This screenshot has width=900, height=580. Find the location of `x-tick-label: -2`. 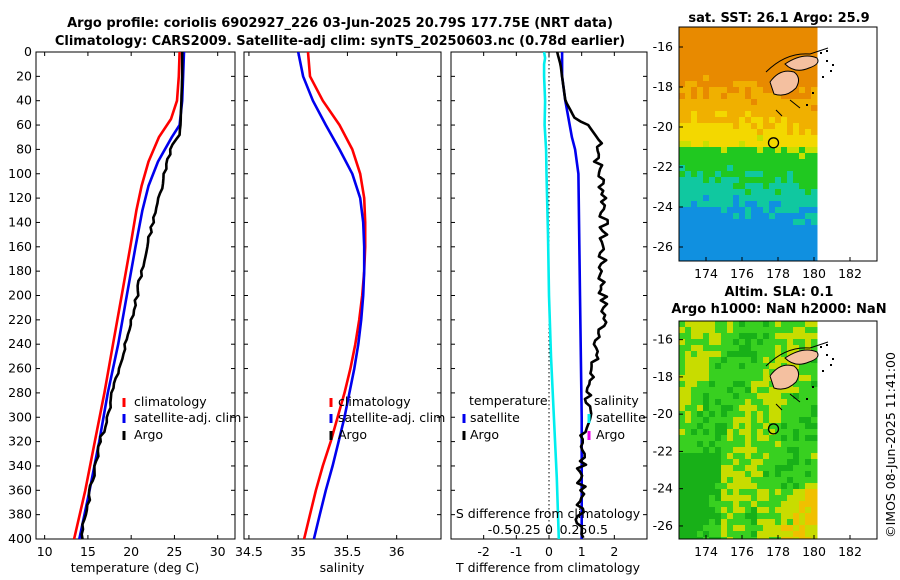

x-tick-label: -2 is located at coordinates (483, 551).